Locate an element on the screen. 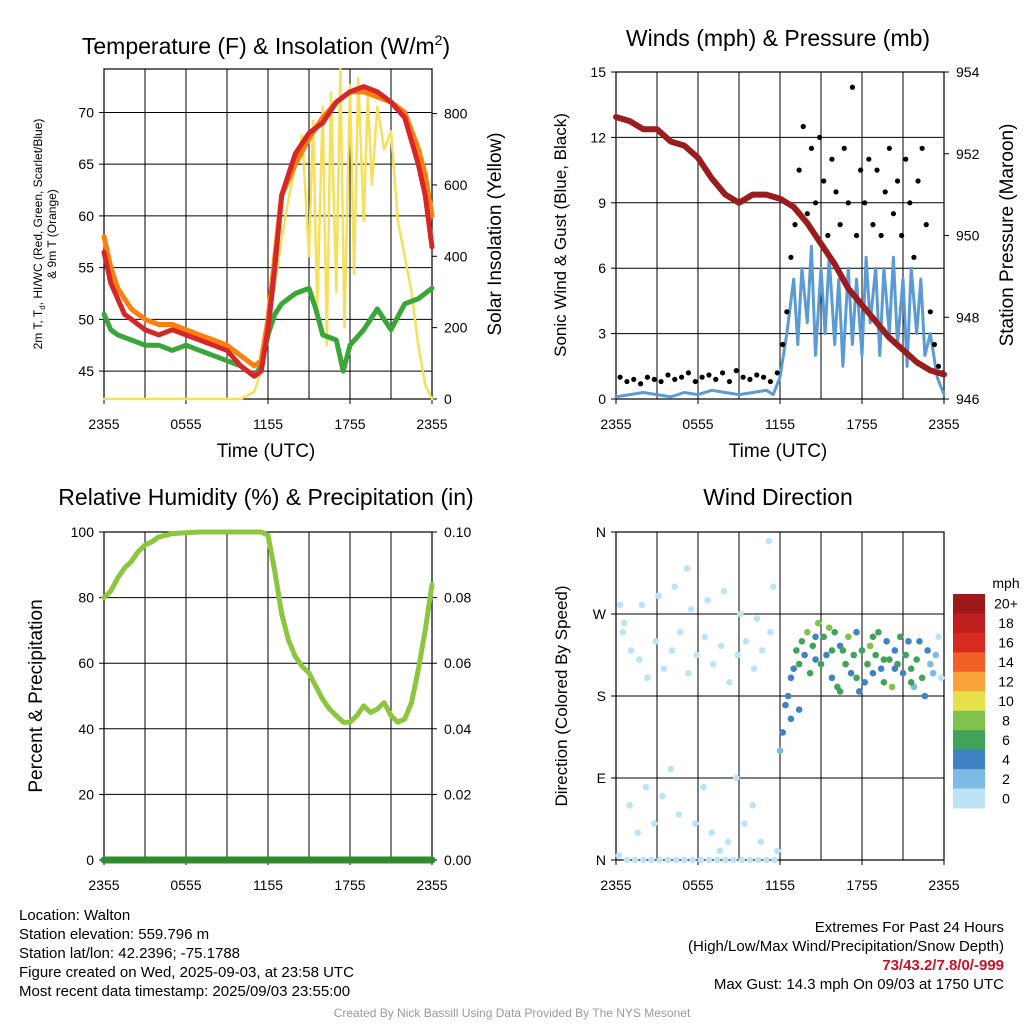 The image size is (1024, 1024). wind-xtick-label: 1755 is located at coordinates (861, 424).